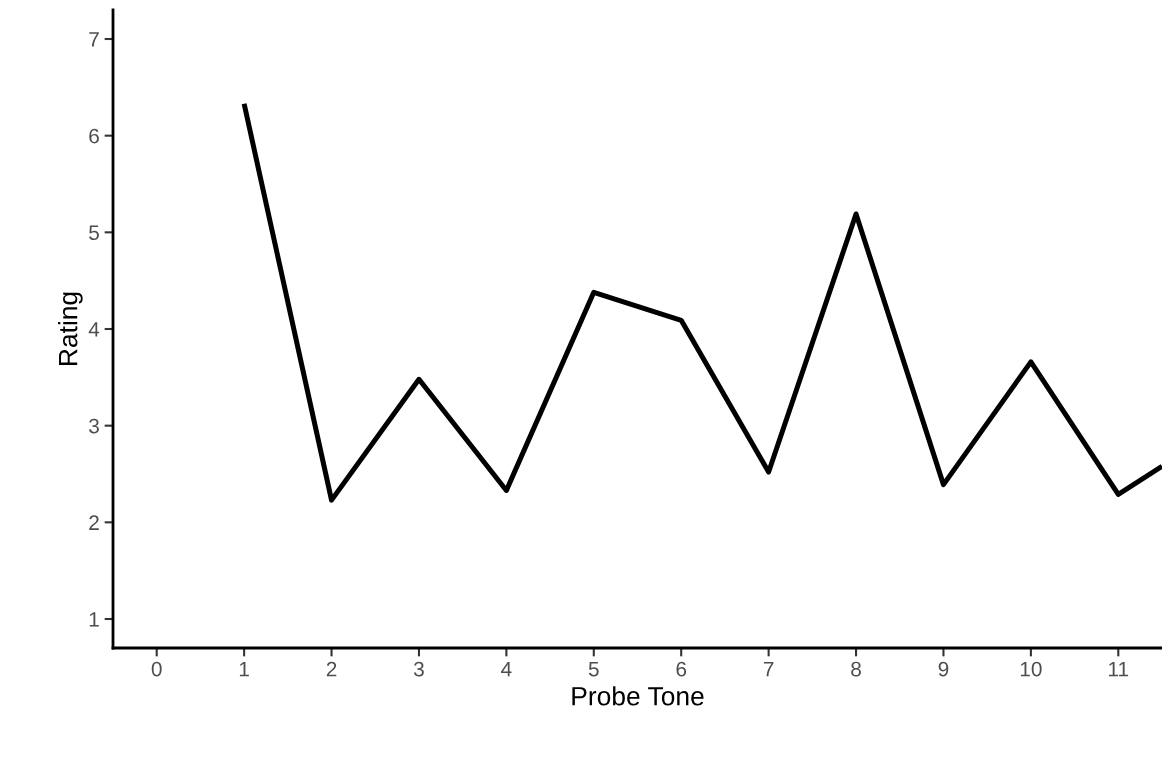 The height and width of the screenshot is (766, 1162). Describe the element at coordinates (94, 329) in the screenshot. I see `y-tick-label: 4` at that location.